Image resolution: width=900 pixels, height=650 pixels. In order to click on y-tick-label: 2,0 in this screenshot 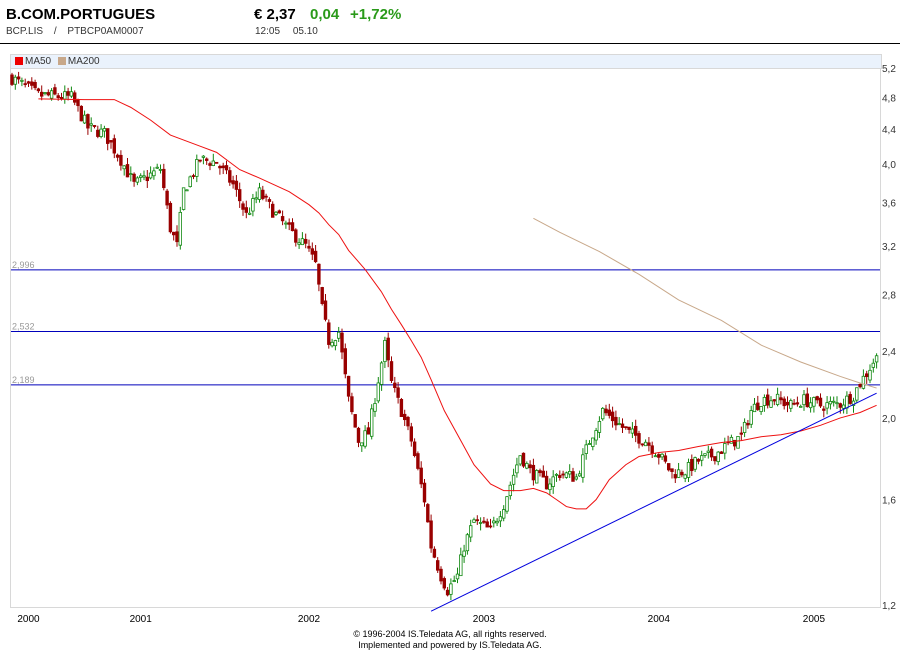, I will do `click(889, 419)`.